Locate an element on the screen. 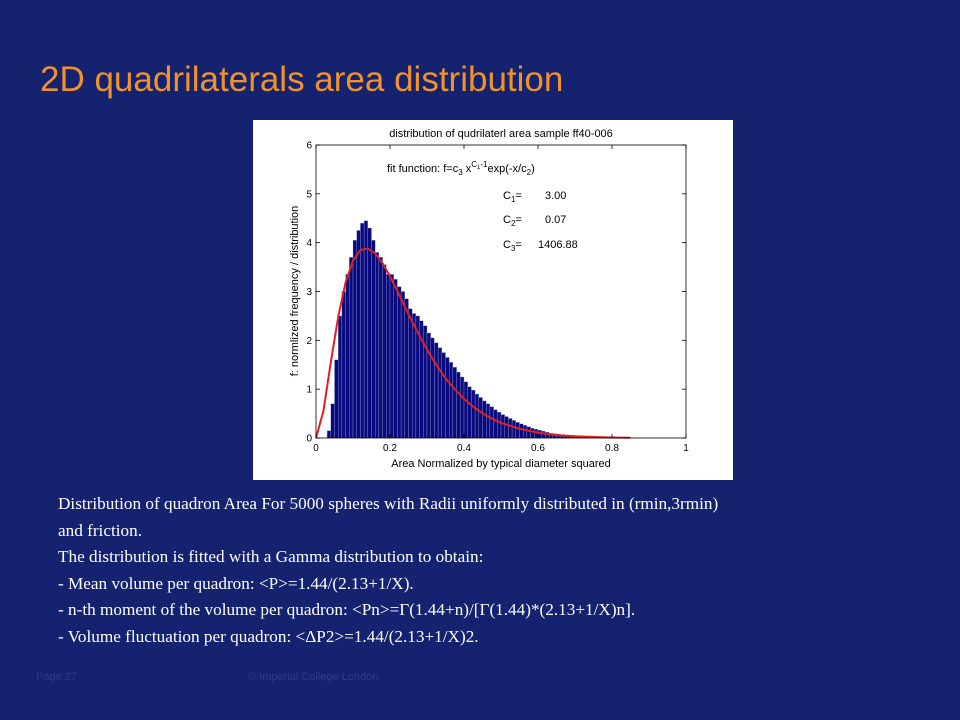 Image resolution: width=960 pixels, height=720 pixels. x-tick-label: 0.4 is located at coordinates (464, 448).